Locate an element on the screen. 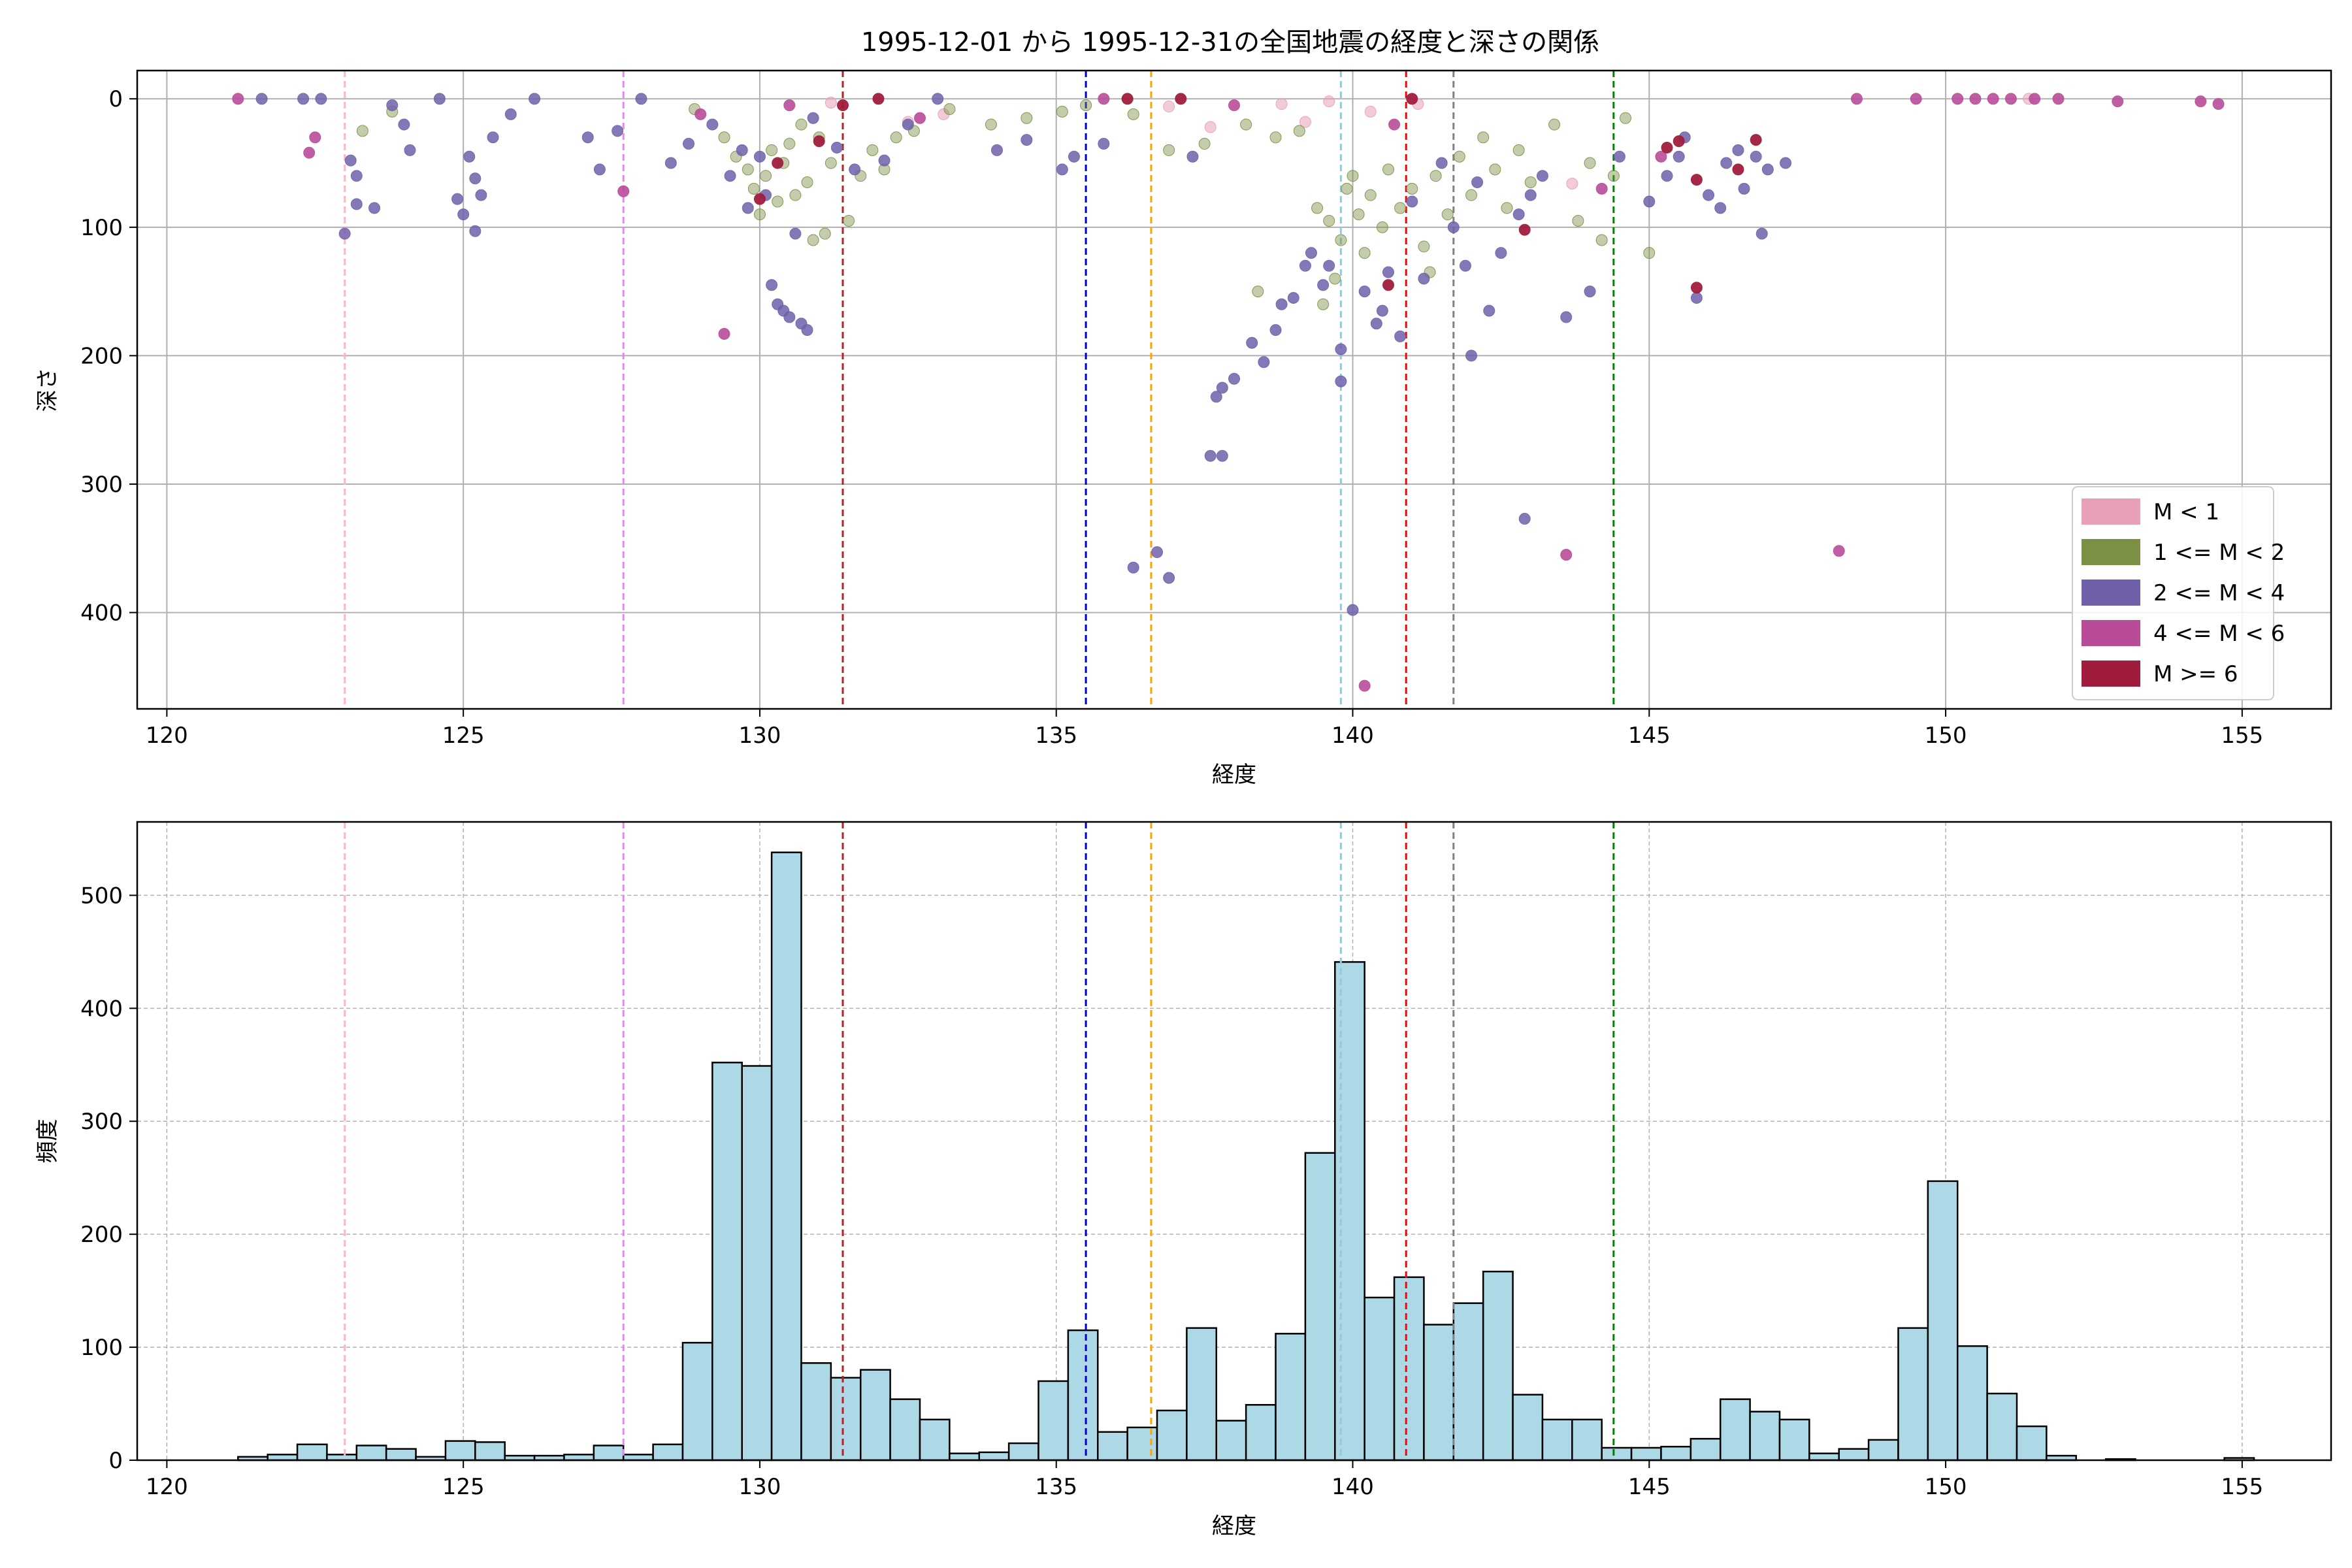 This screenshot has width=2352, height=1568. hist-y-axis-label: 頻度 is located at coordinates (48, 1141).